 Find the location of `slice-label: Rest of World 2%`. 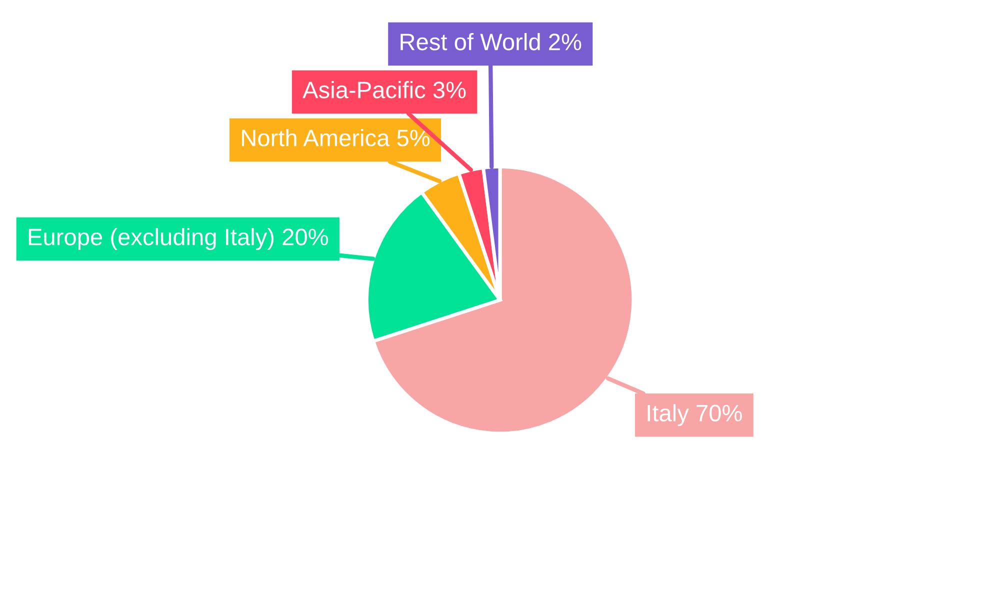

slice-label: Rest of World 2% is located at coordinates (491, 41).